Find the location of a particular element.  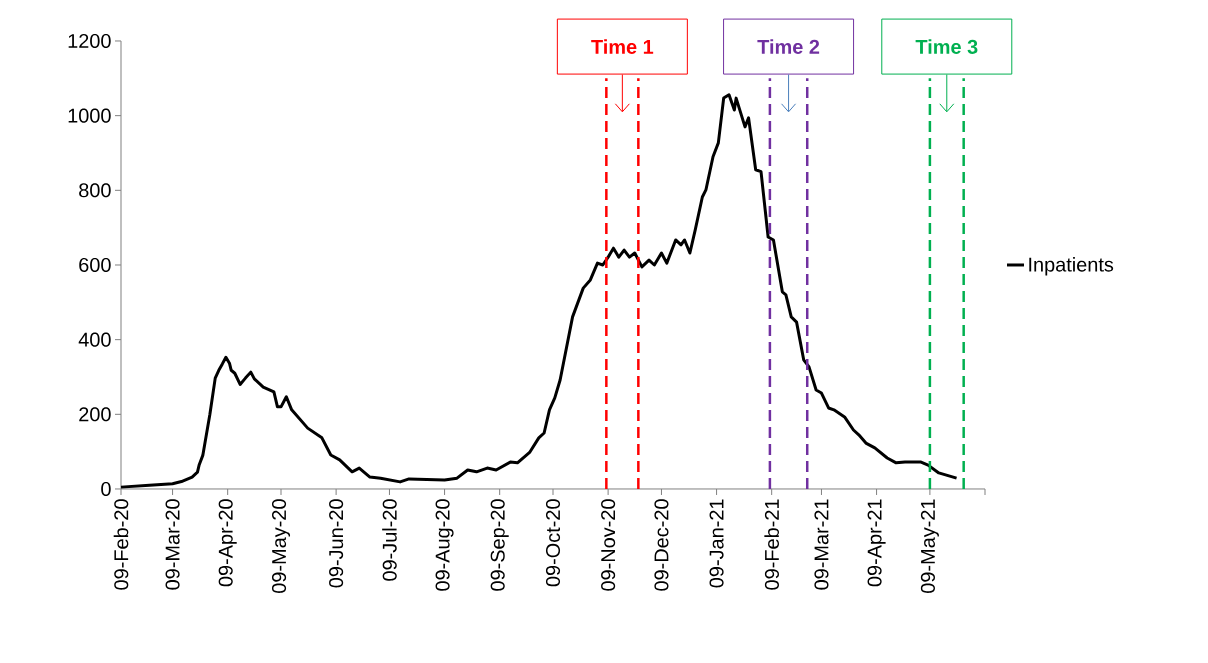

x-tick-label: 09-Feb-20 is located at coordinates (121, 544).